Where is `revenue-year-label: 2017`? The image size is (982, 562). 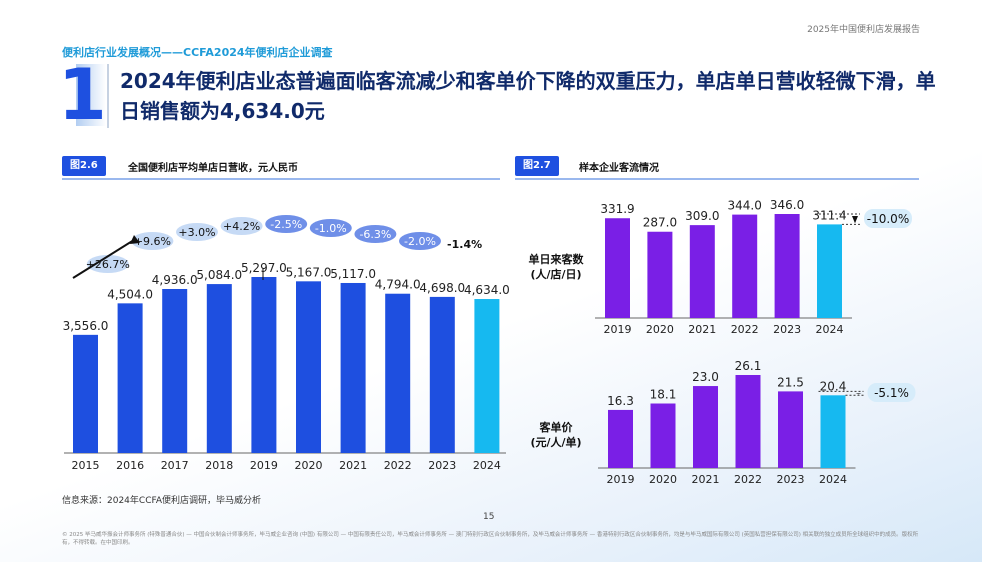
revenue-year-label: 2017 is located at coordinates (175, 465).